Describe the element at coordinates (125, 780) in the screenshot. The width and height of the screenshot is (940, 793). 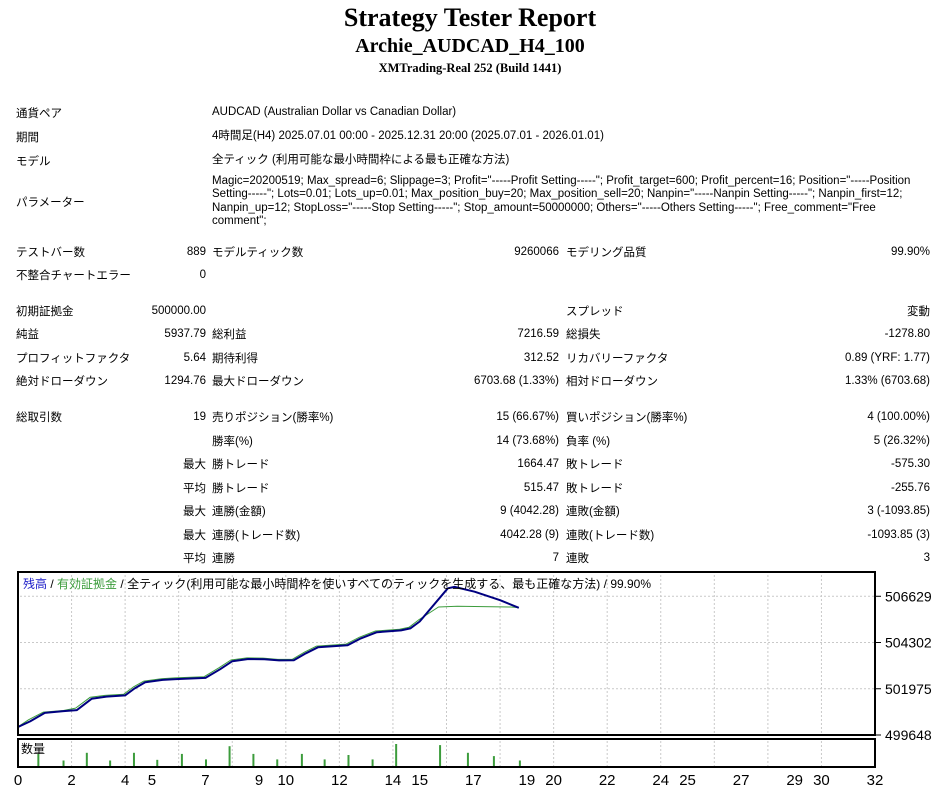
I see `svg-text: 4` at that location.